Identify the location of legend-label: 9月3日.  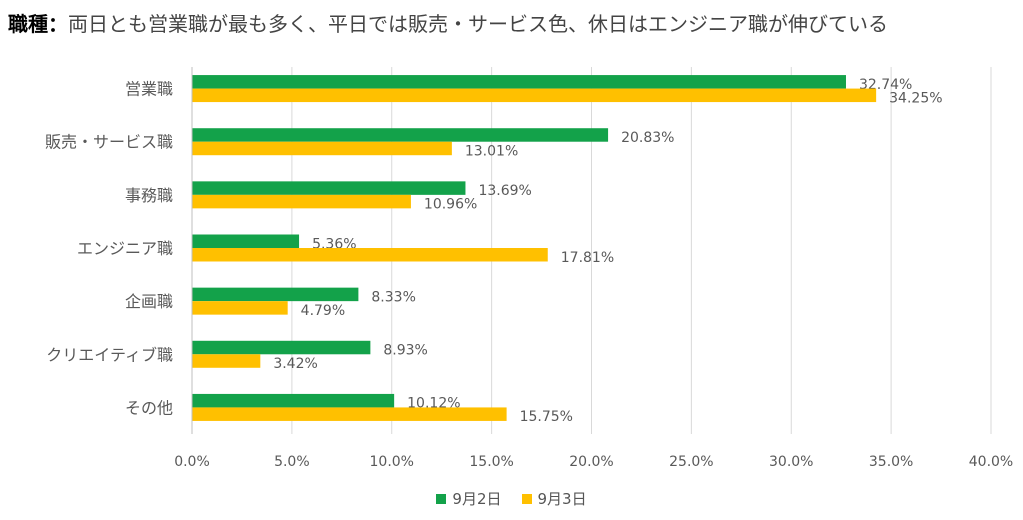
(562, 499).